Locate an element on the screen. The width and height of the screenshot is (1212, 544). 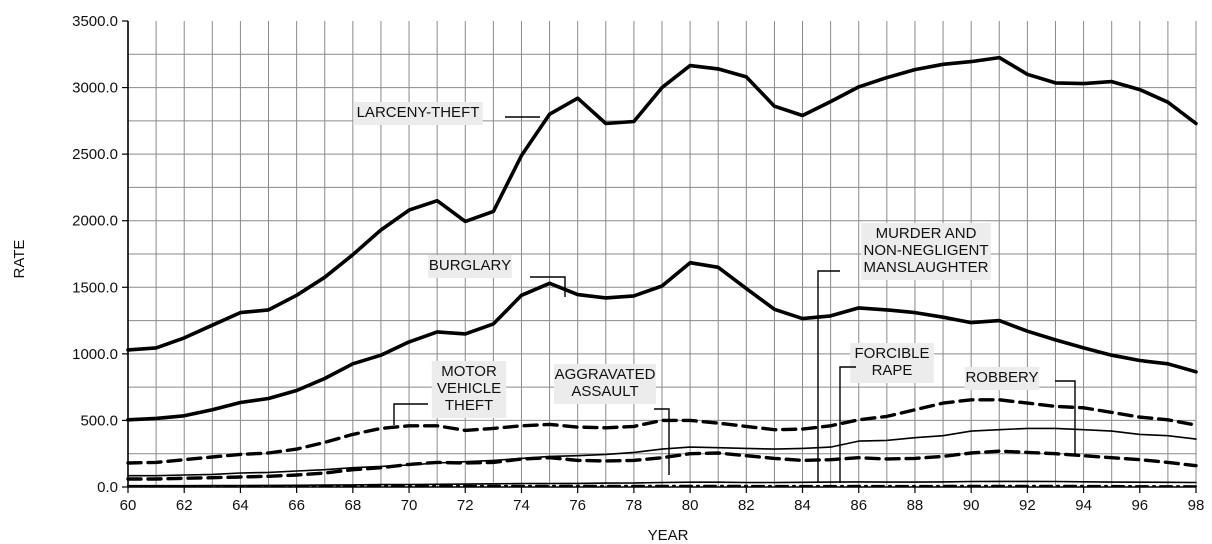
y-tick-label: 3000.0 is located at coordinates (95, 88).